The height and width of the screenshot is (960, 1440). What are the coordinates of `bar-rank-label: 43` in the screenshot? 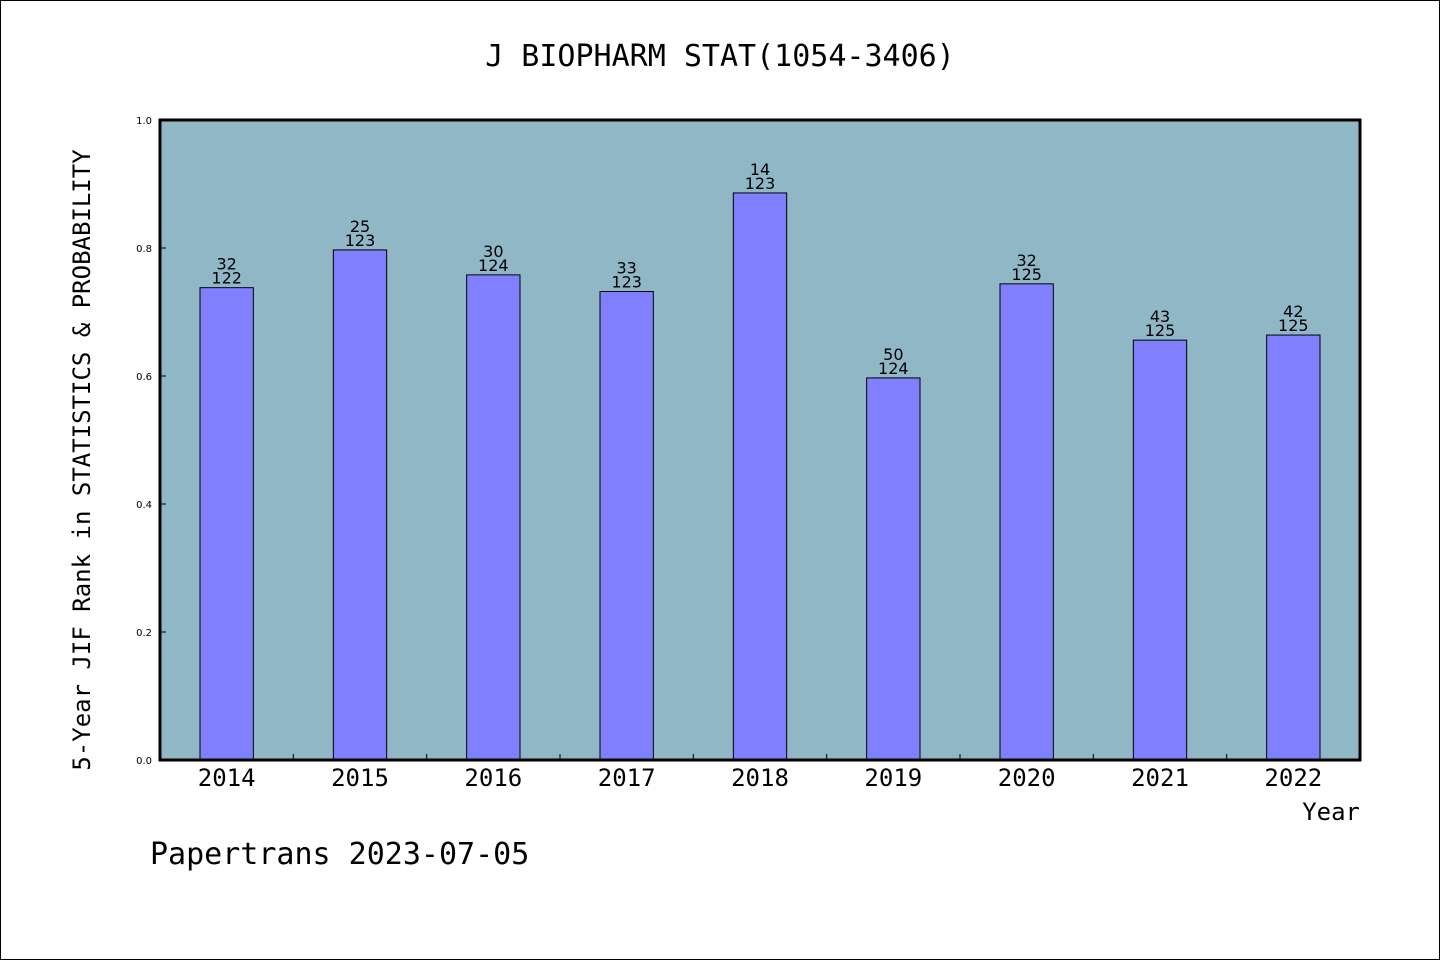 It's located at (1160, 316).